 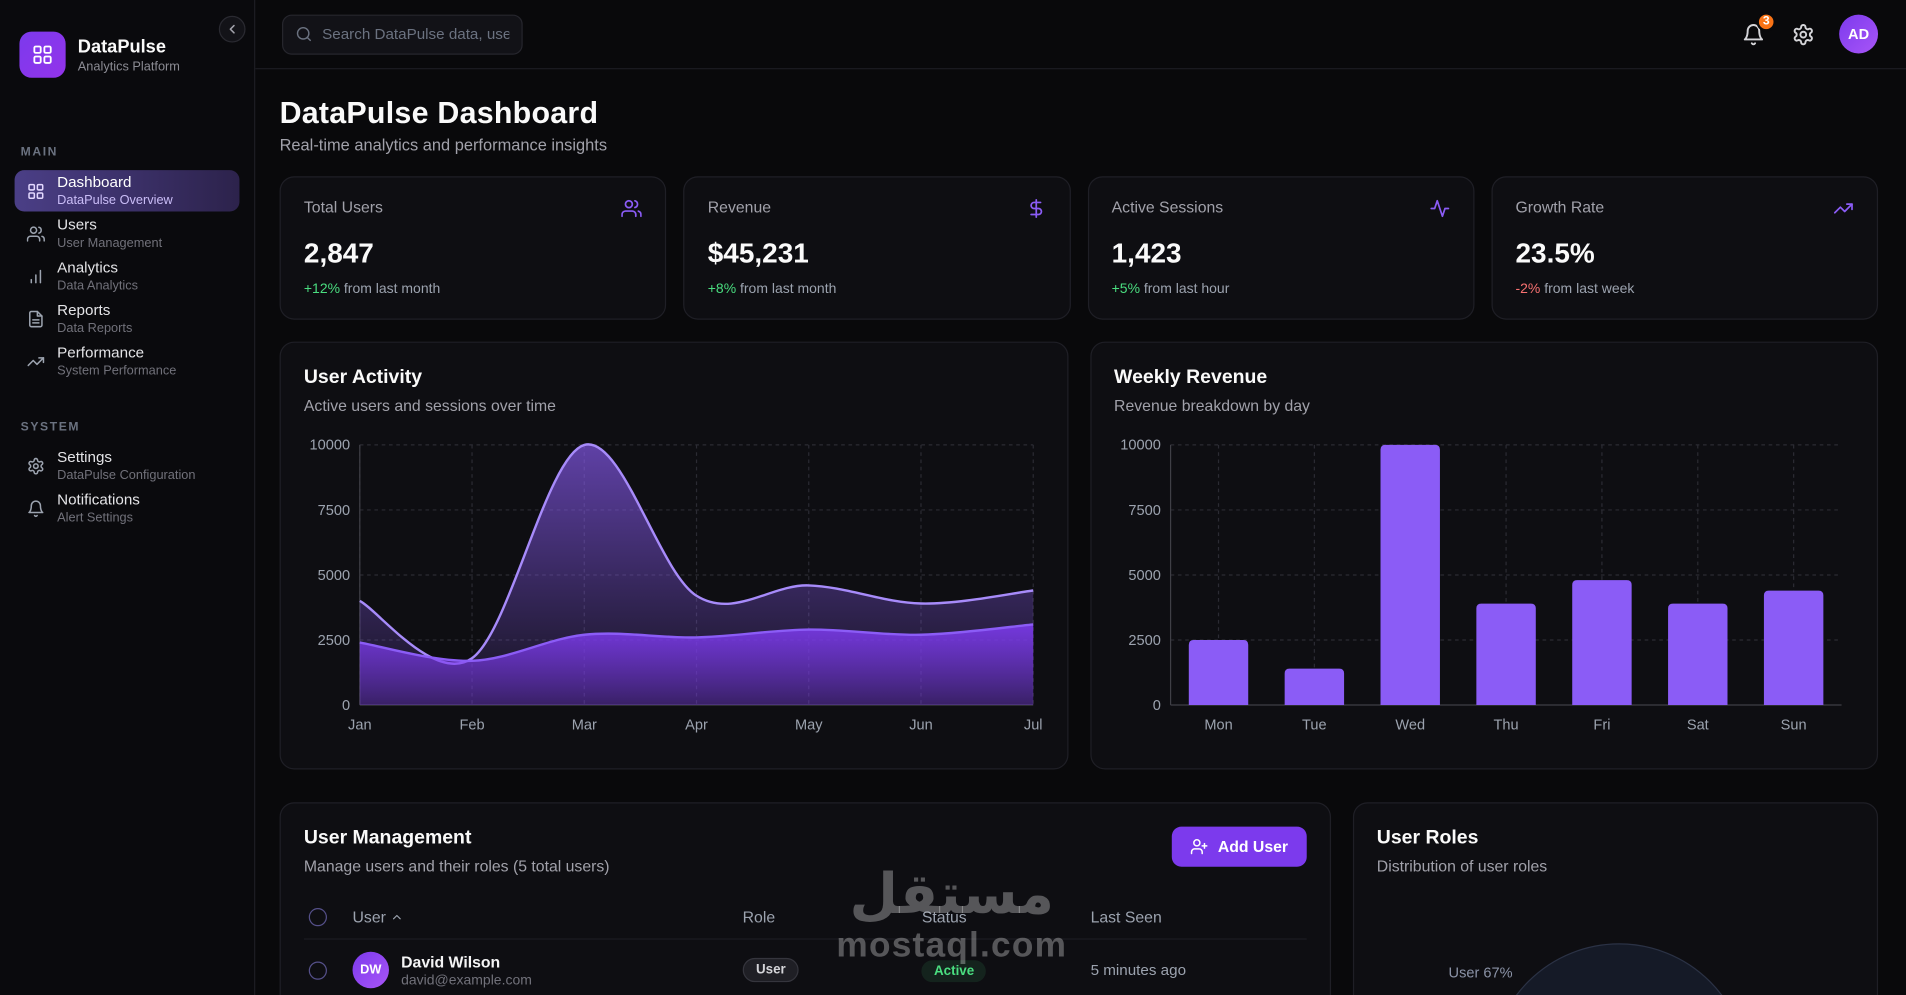 I want to click on file-text-icon, so click(x=36, y=318).